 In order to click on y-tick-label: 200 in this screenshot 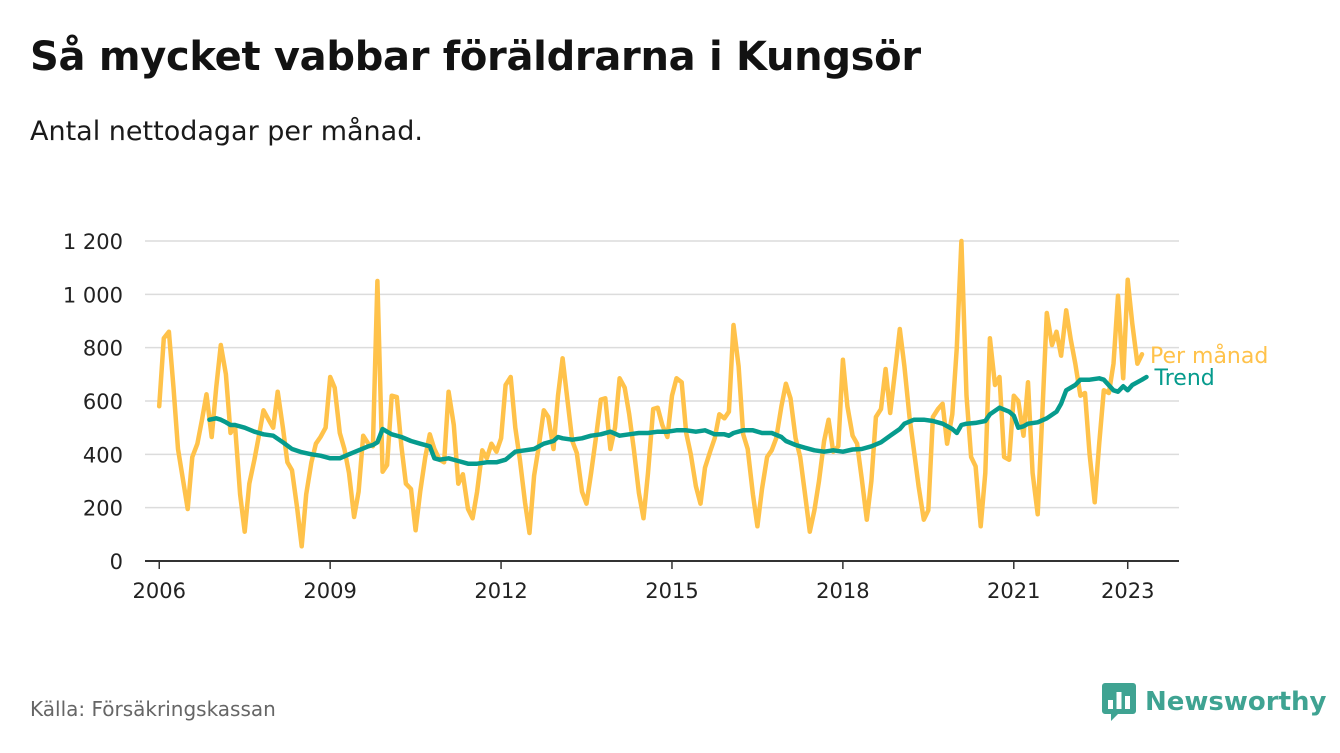, I will do `click(103, 509)`.